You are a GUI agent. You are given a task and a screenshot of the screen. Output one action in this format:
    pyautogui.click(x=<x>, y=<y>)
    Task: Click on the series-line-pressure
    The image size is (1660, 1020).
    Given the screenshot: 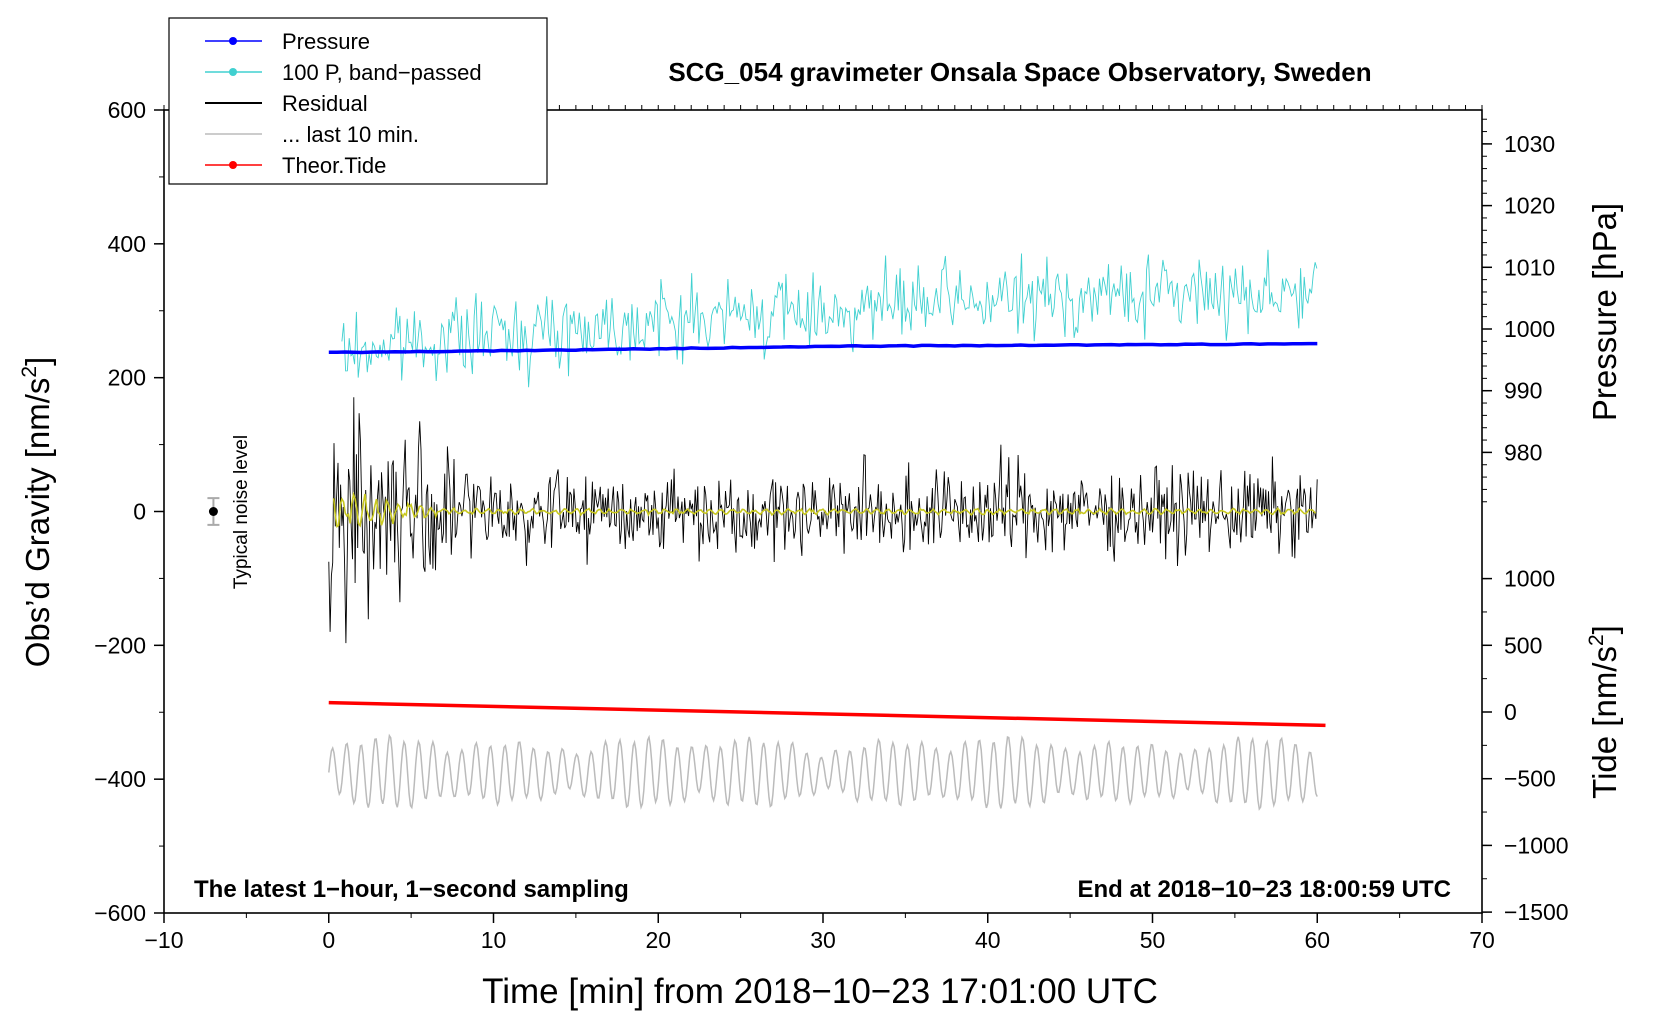 What is the action you would take?
    pyautogui.click(x=823, y=348)
    